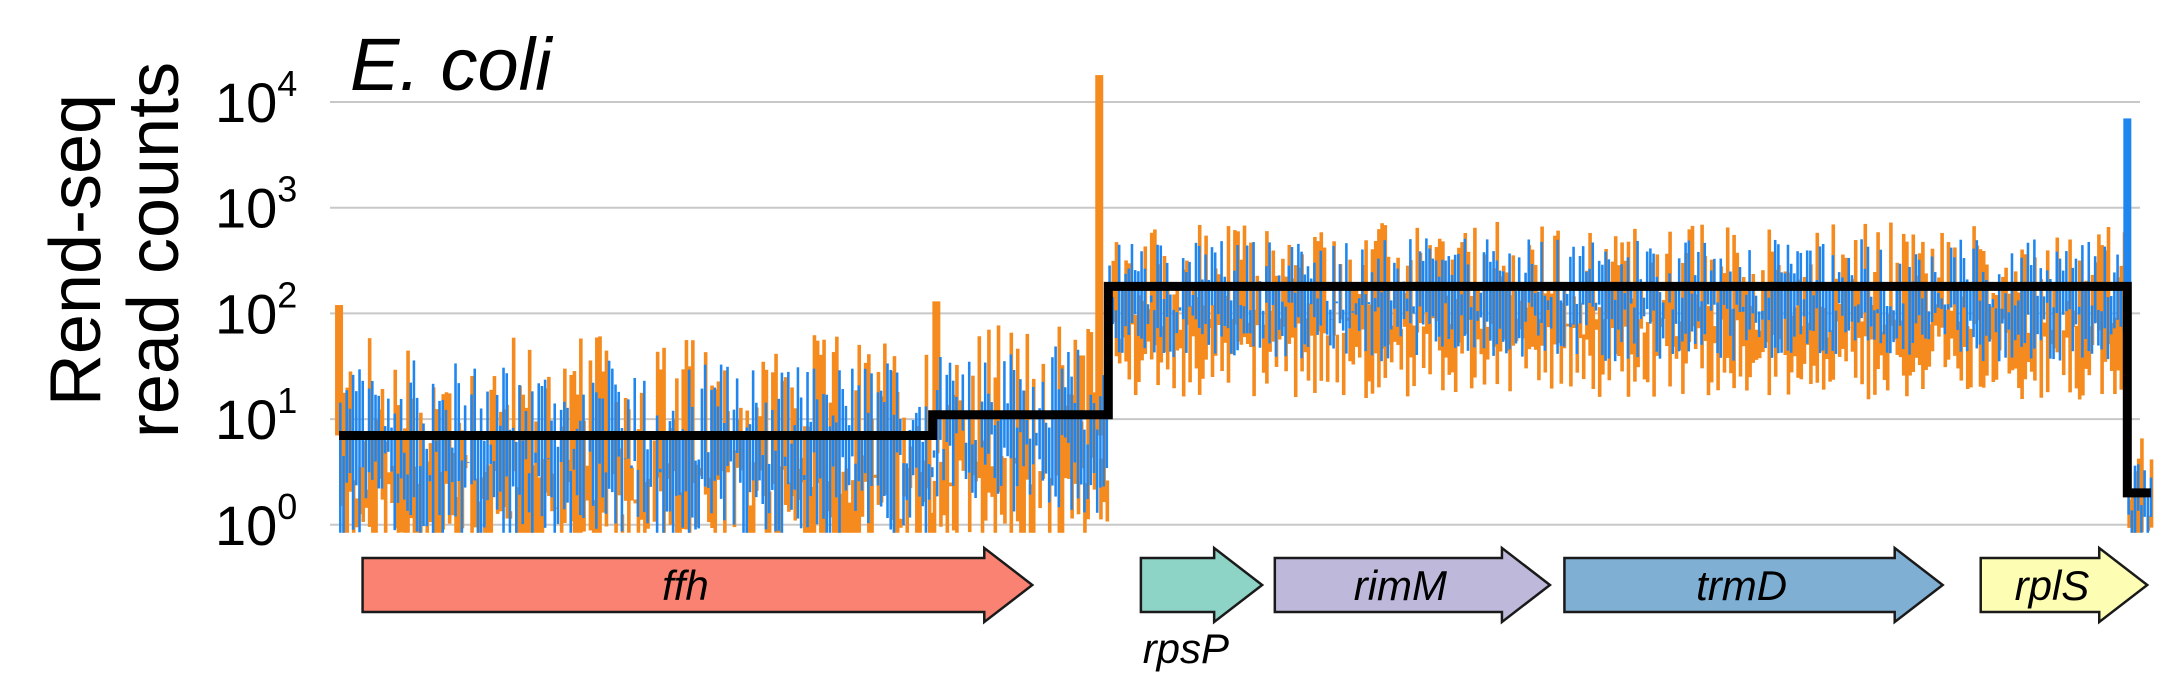 Image resolution: width=2169 pixels, height=676 pixels. Describe the element at coordinates (698, 585) in the screenshot. I see `gene-arrow-ffh` at that location.